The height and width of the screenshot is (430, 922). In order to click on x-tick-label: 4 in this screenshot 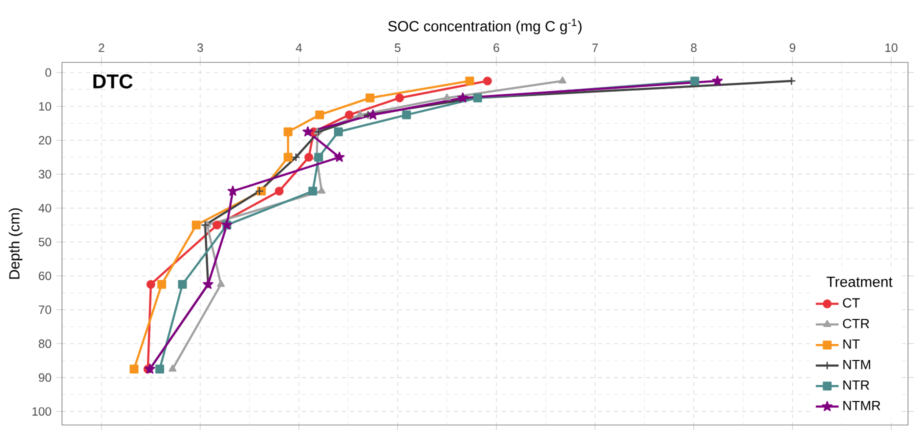, I will do `click(299, 48)`.